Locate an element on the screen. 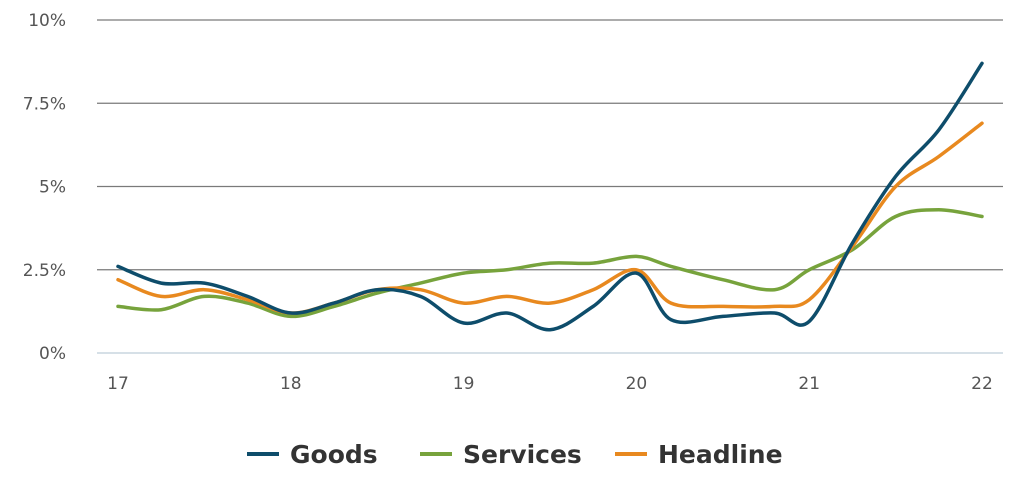 Image resolution: width=1024 pixels, height=501 pixels. x-tick-label: 18 is located at coordinates (291, 384).